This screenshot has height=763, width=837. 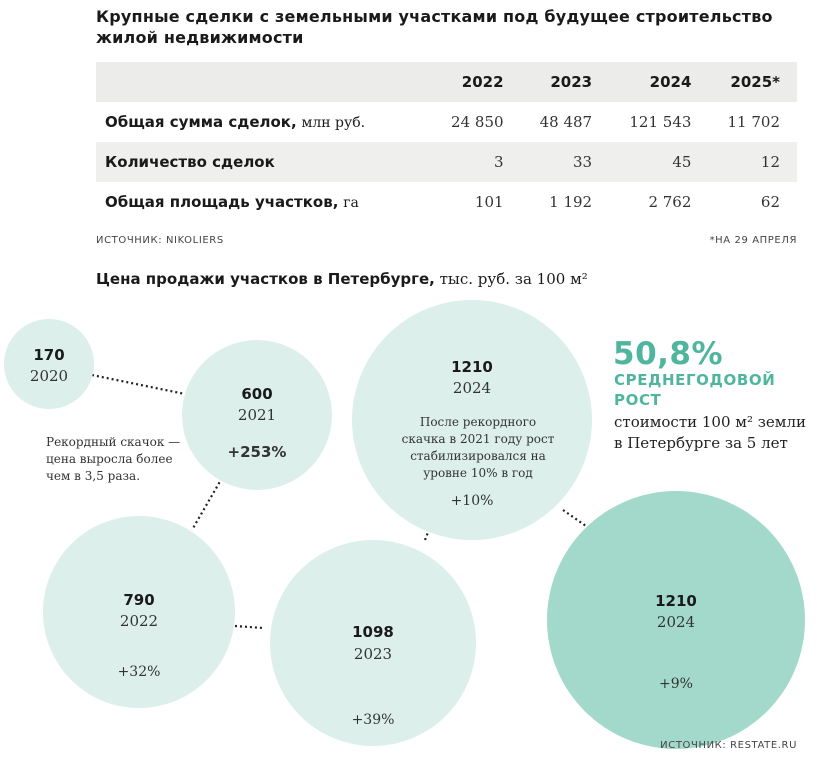 What do you see at coordinates (257, 452) in the screenshot?
I see `bubble-change-label: +253%` at bounding box center [257, 452].